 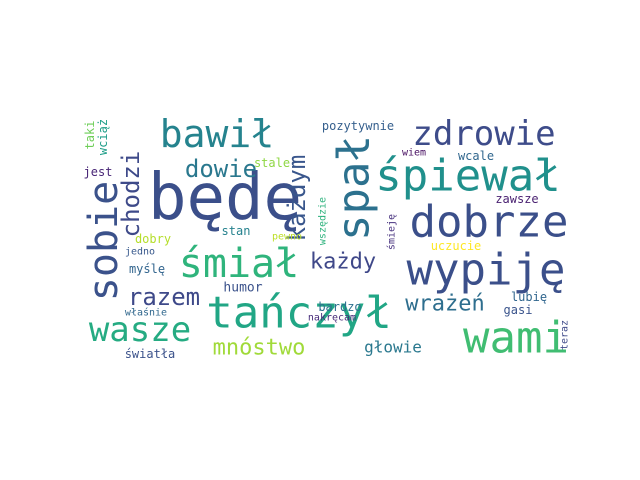 I want to click on cloud-word: wasze, so click(x=140, y=330).